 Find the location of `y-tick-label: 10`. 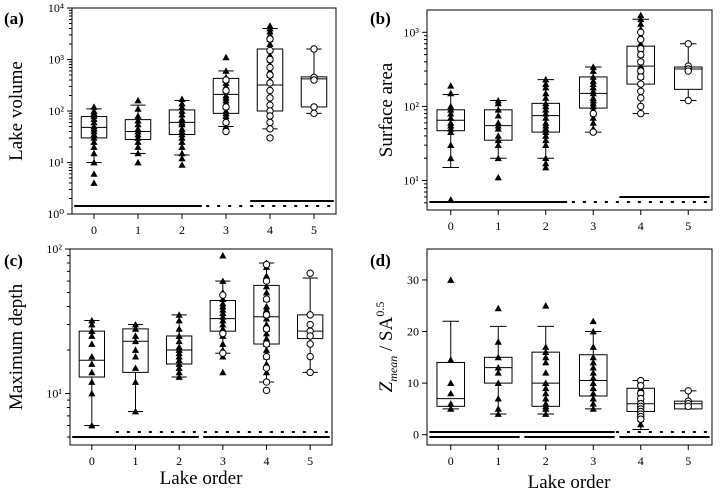

y-tick-label: 10 is located at coordinates (413, 383).